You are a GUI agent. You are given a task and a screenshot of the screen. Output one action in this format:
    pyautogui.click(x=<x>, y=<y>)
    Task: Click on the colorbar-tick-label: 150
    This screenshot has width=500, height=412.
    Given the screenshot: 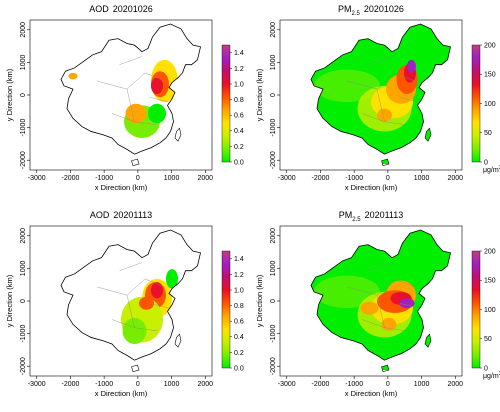 What is the action you would take?
    pyautogui.click(x=490, y=281)
    